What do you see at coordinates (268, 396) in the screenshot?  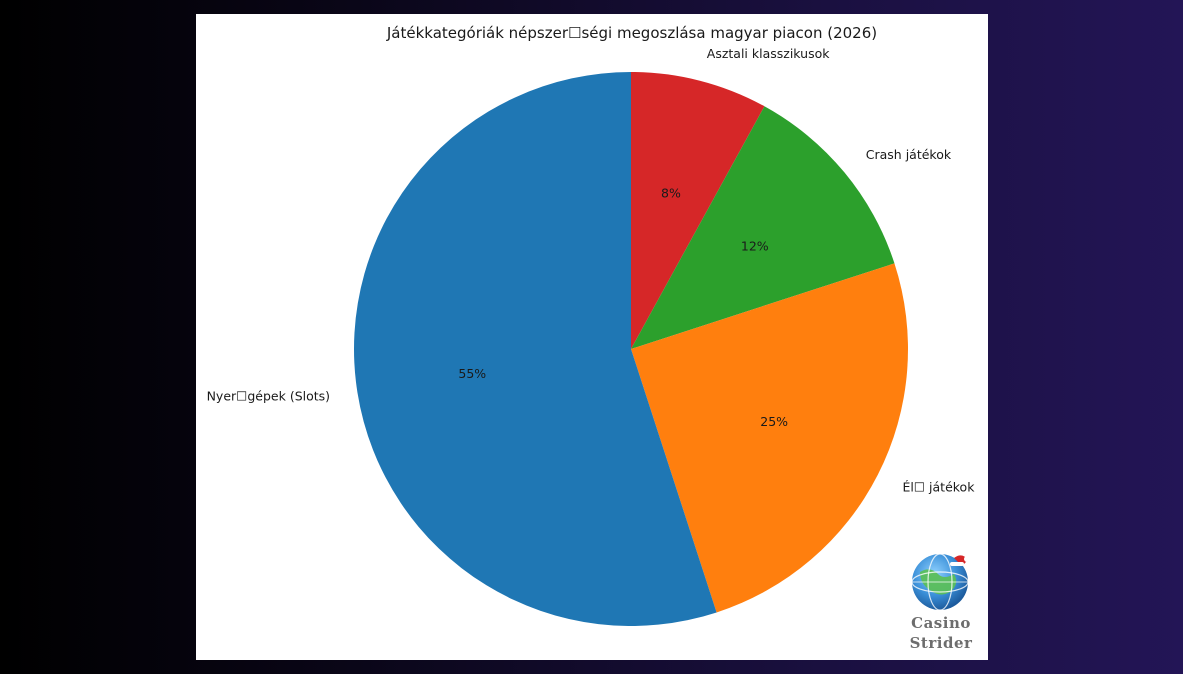 I see `category-label-nyer-g-pek-slots: Nyer☐gépek (Slots)` at bounding box center [268, 396].